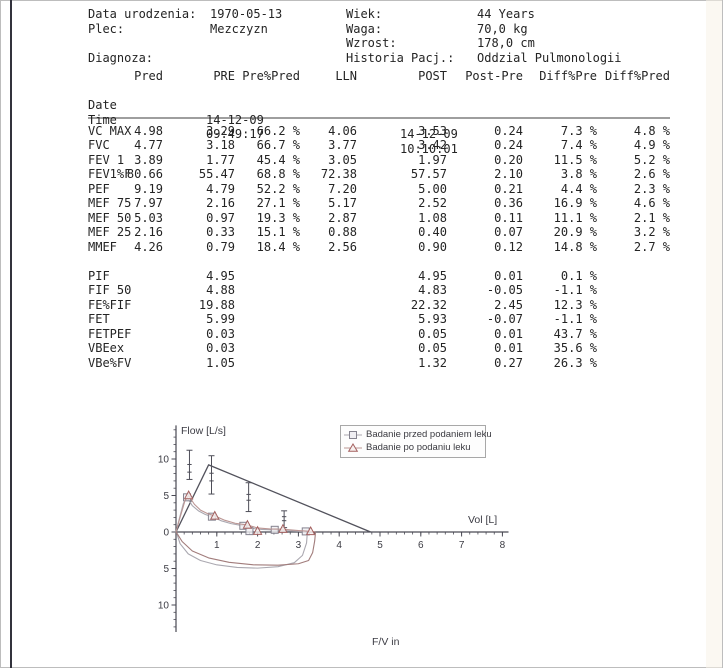  Describe the element at coordinates (432, 362) in the screenshot. I see `param-value: 1.32` at that location.